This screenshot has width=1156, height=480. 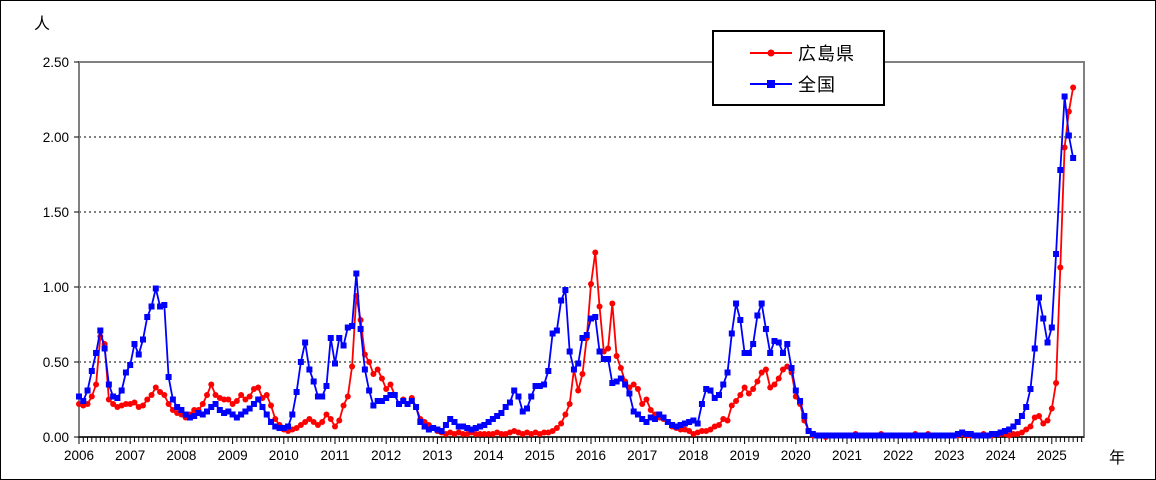 What do you see at coordinates (771, 52) in the screenshot?
I see `circle-marker-icon` at bounding box center [771, 52].